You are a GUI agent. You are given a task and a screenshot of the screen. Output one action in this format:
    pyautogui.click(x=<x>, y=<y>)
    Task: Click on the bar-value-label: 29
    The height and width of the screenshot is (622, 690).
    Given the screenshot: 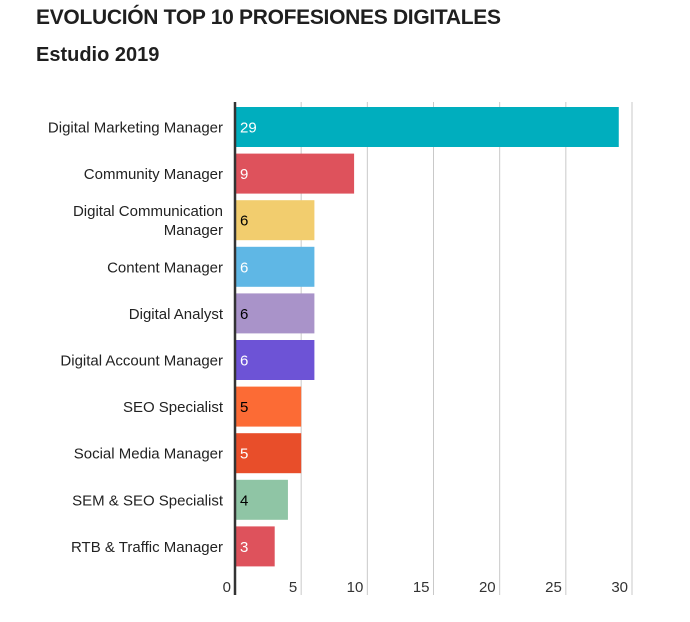 What is the action you would take?
    pyautogui.click(x=248, y=128)
    